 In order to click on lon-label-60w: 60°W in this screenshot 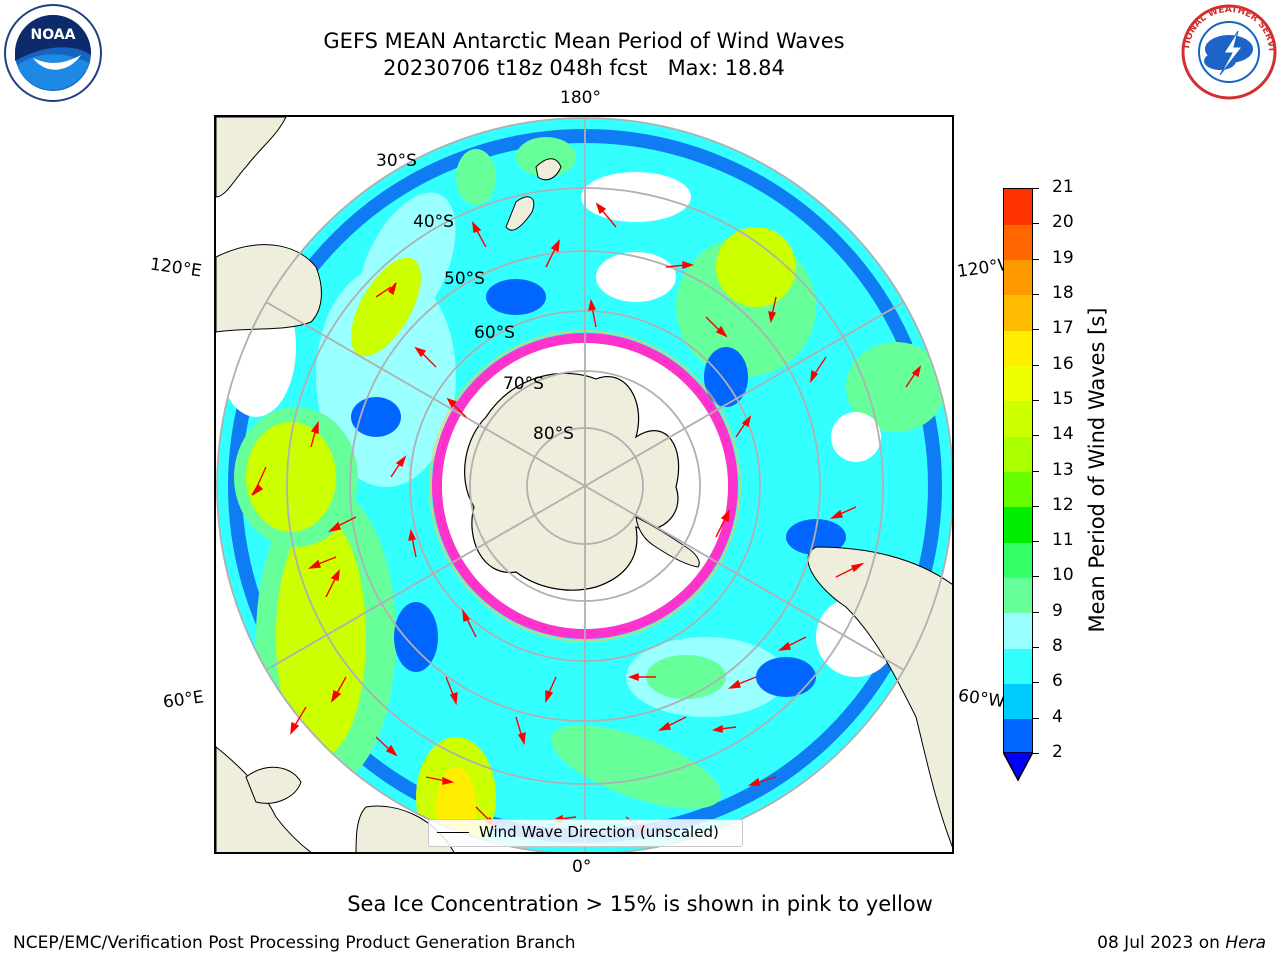, I will do `click(981, 699)`.